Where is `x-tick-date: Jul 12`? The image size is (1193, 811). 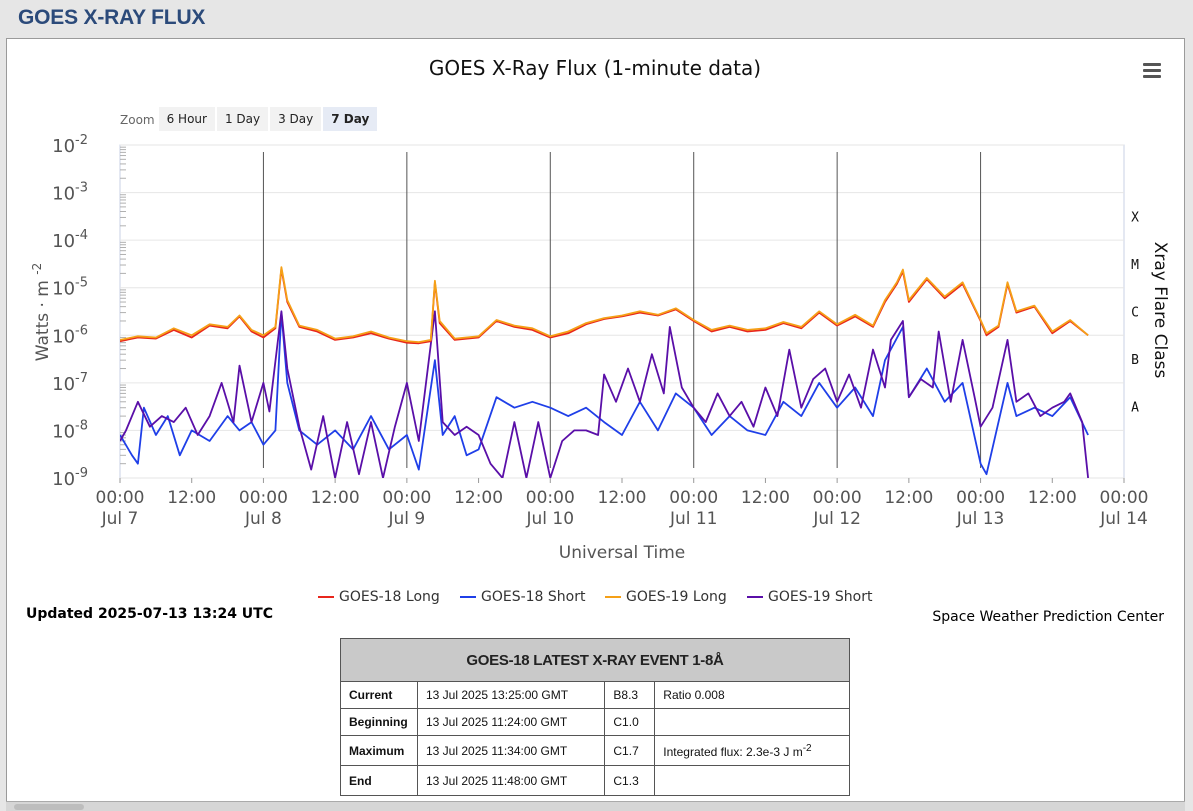
x-tick-date: Jul 12 is located at coordinates (836, 519).